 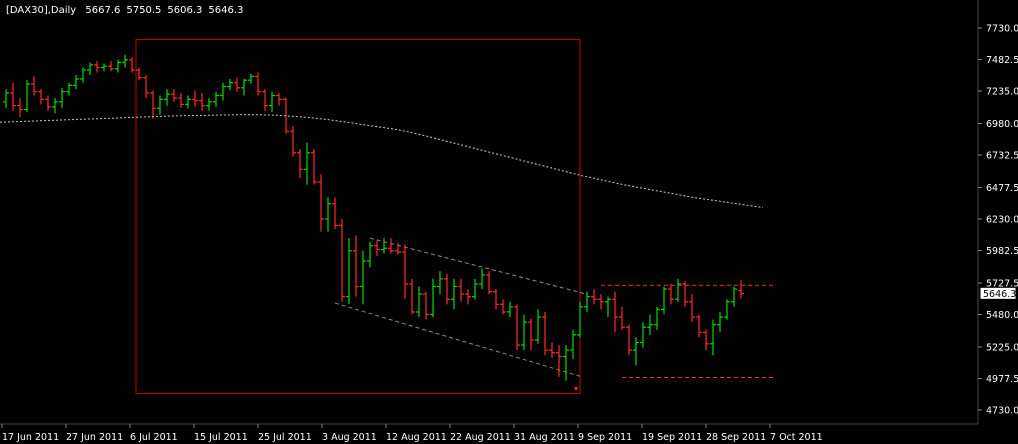 I want to click on x-tick-label: 31 Aug 2011, so click(x=544, y=437).